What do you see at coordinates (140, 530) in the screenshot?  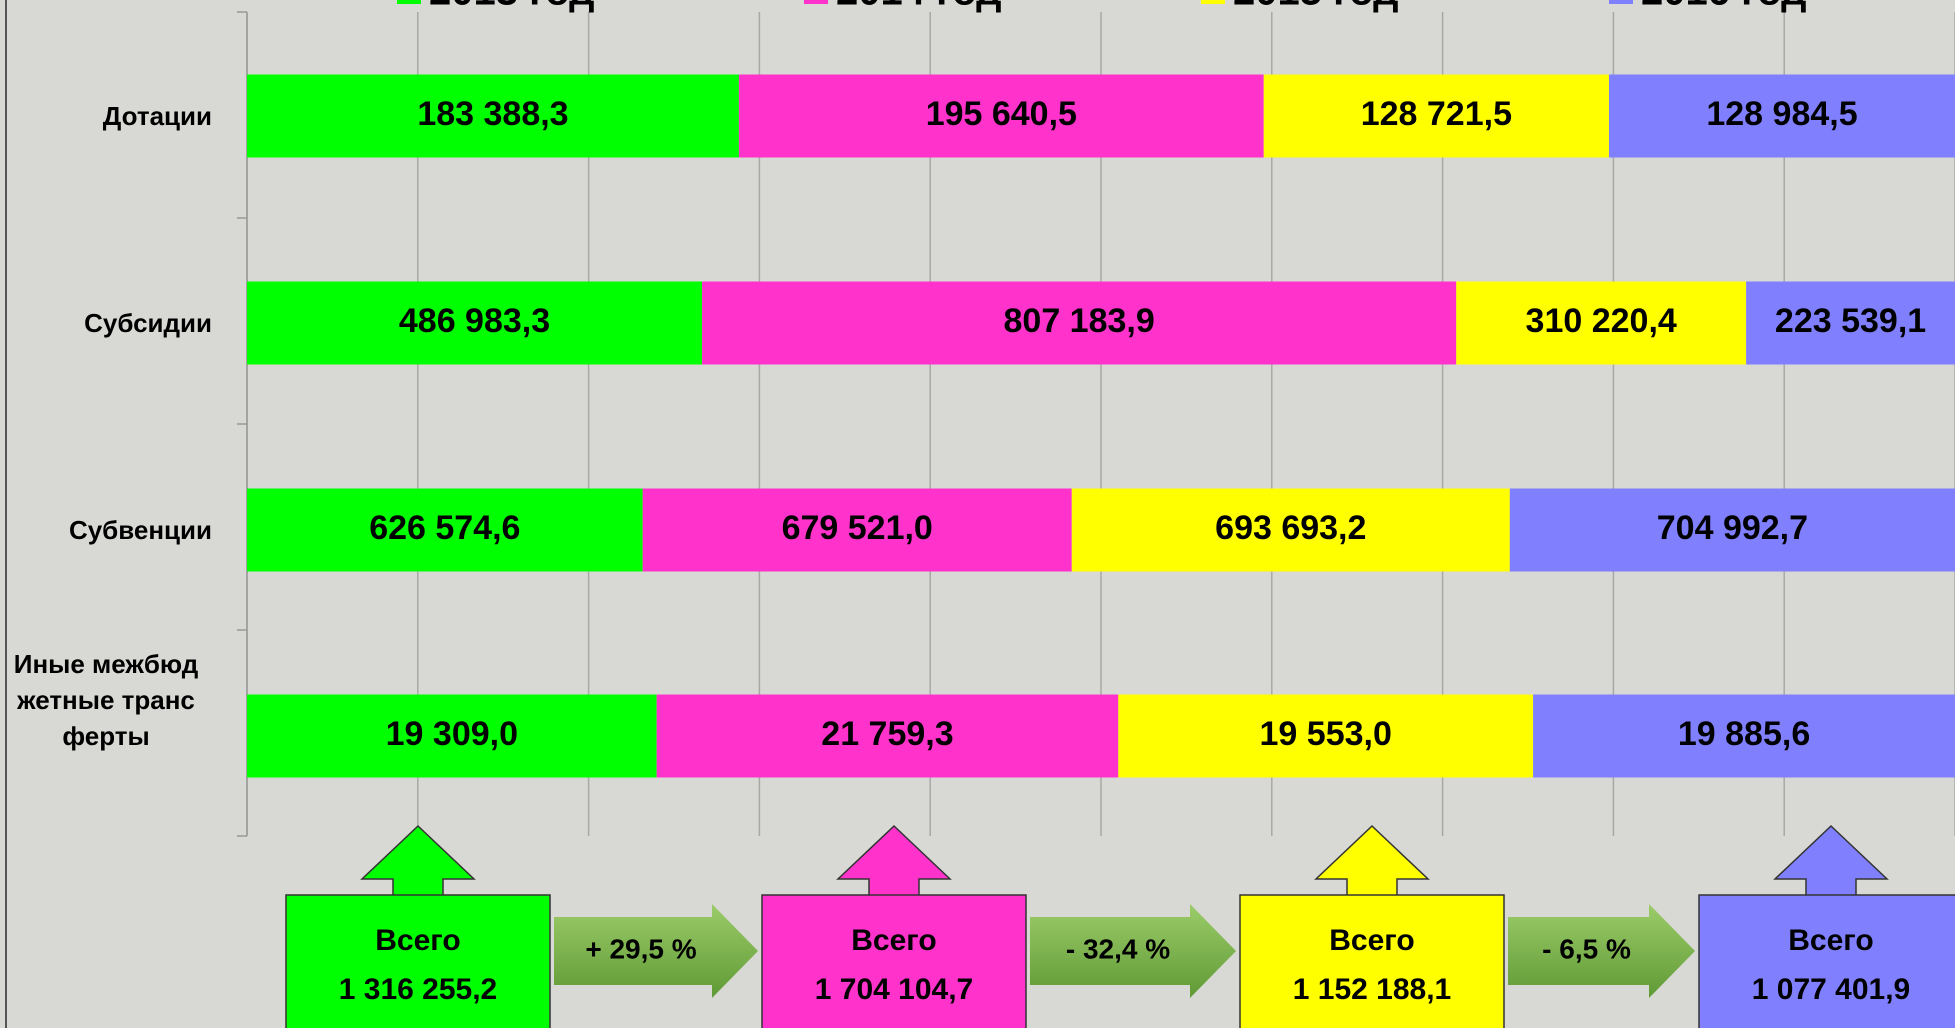 I see `category-label: Субвенции` at bounding box center [140, 530].